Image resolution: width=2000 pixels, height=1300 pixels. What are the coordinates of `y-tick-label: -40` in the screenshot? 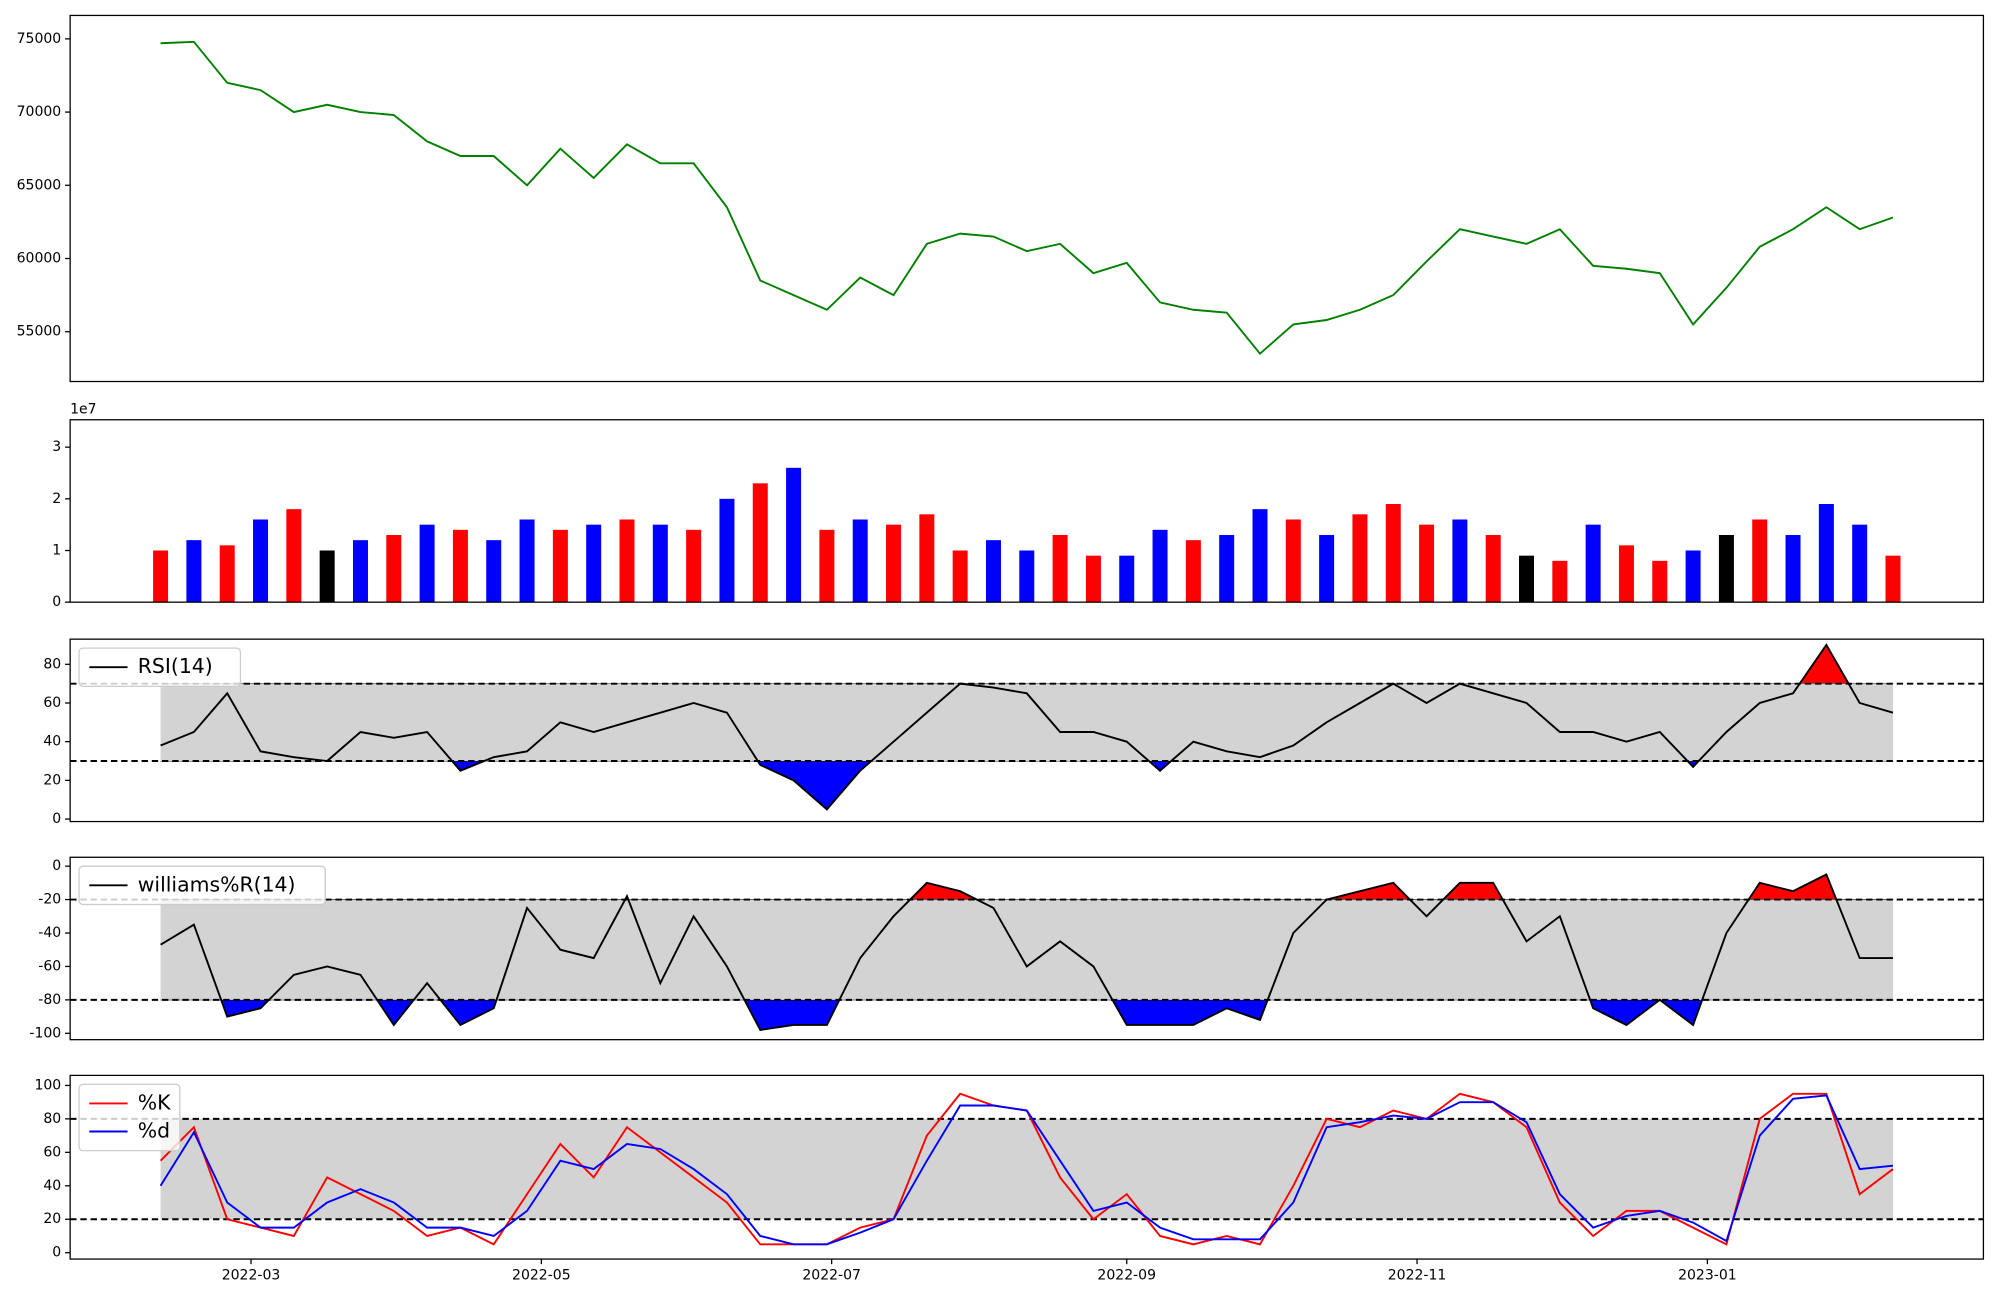 It's located at (49, 933).